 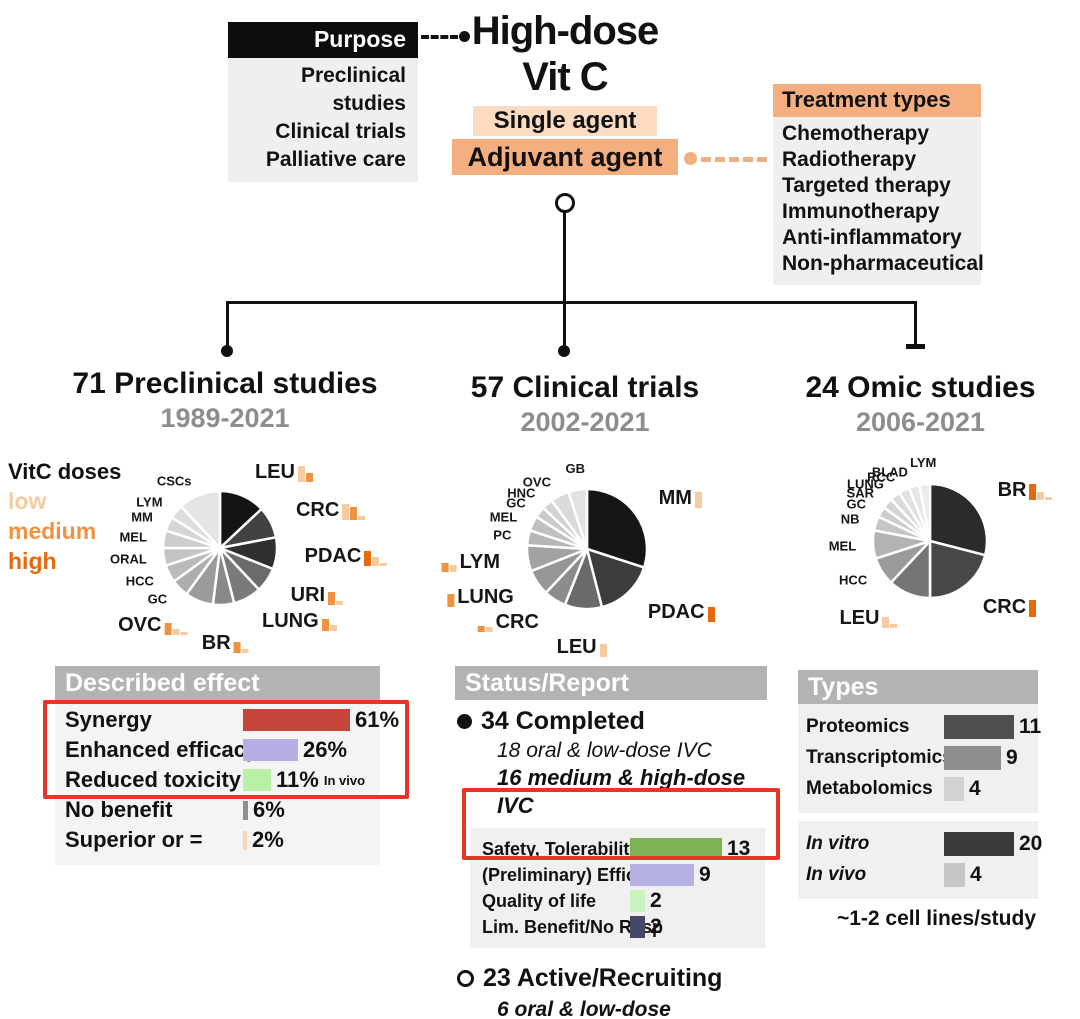 What do you see at coordinates (869, 788) in the screenshot?
I see `bar-row-label: Metabolomics` at bounding box center [869, 788].